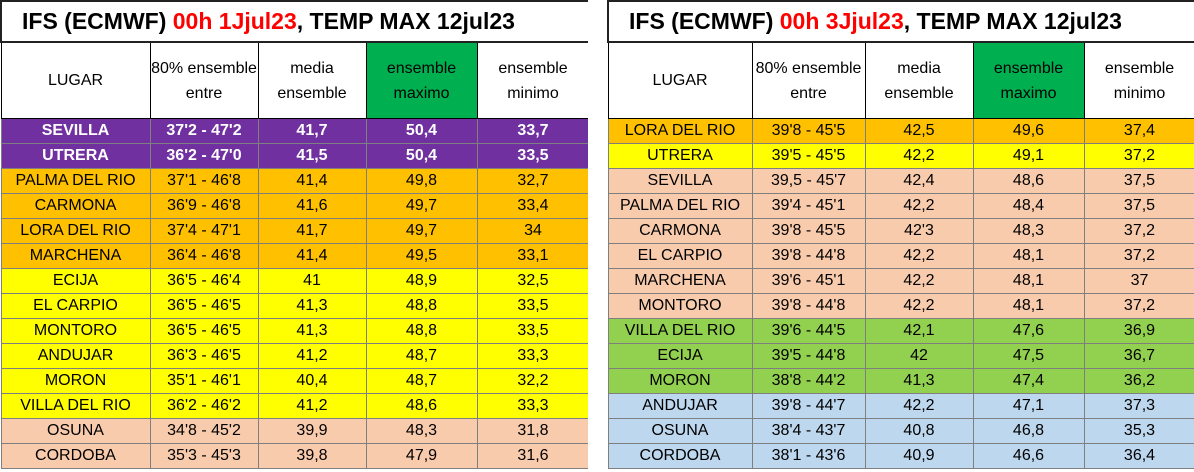  What do you see at coordinates (204, 406) in the screenshot?
I see `cell-ensemble-range: 36'2 - 46'2` at bounding box center [204, 406].